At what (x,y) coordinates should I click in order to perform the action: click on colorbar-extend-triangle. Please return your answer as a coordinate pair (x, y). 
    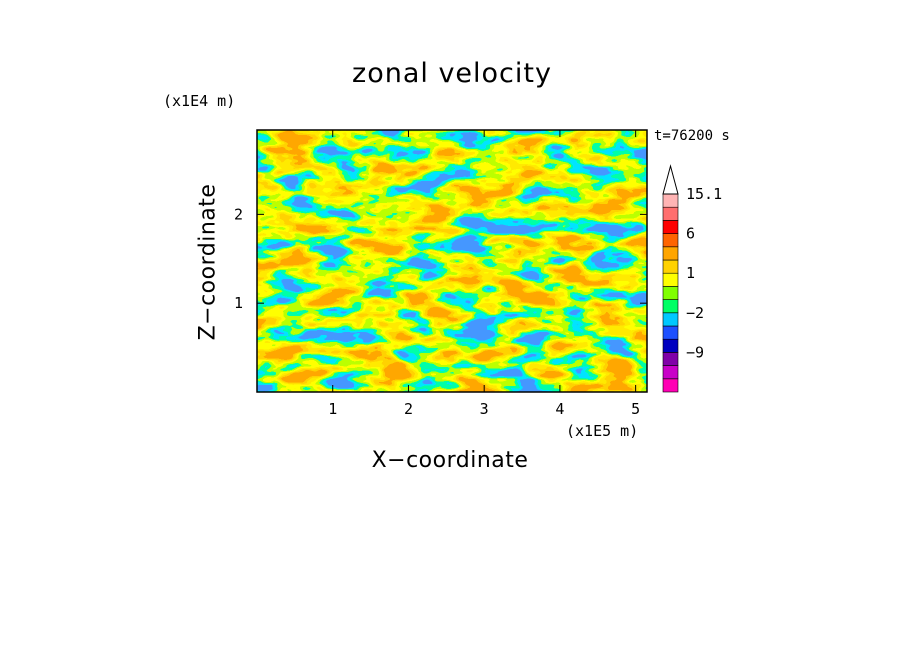
    Looking at the image, I should click on (670, 179).